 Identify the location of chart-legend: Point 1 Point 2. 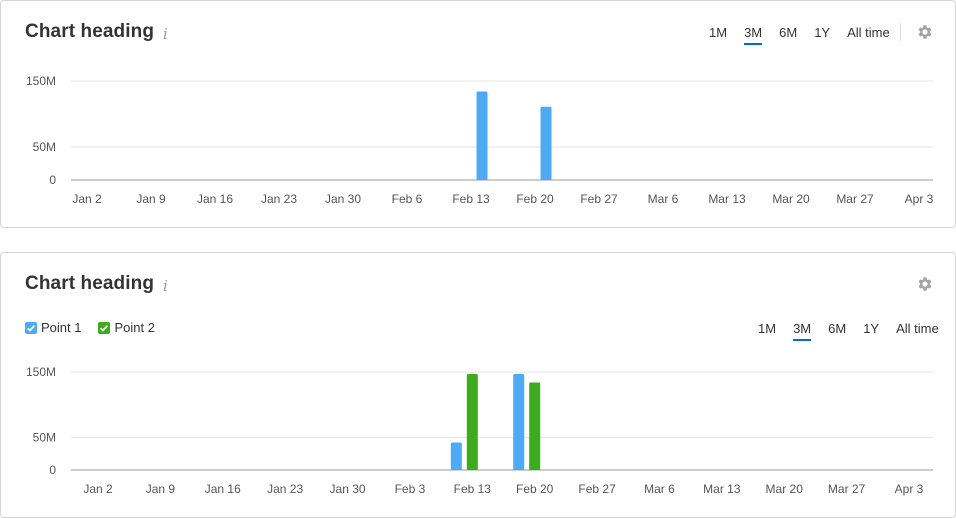
(98, 327).